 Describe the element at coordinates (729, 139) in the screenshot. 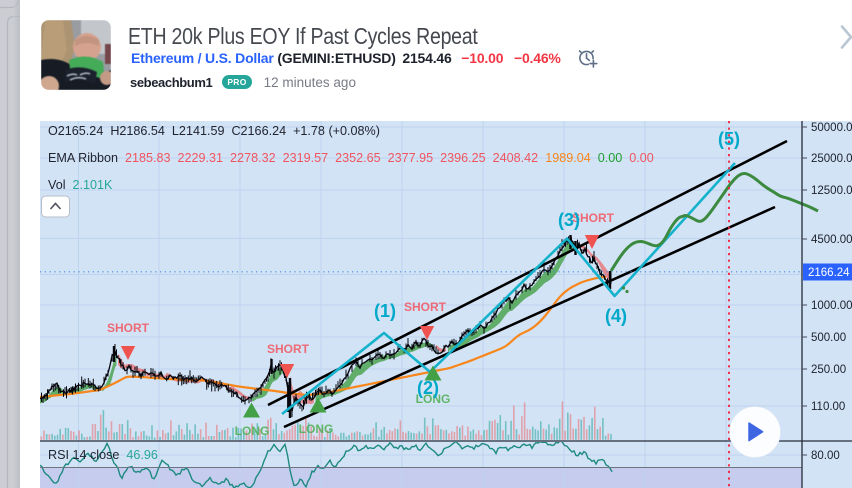

I see `svg-text: (5)` at that location.